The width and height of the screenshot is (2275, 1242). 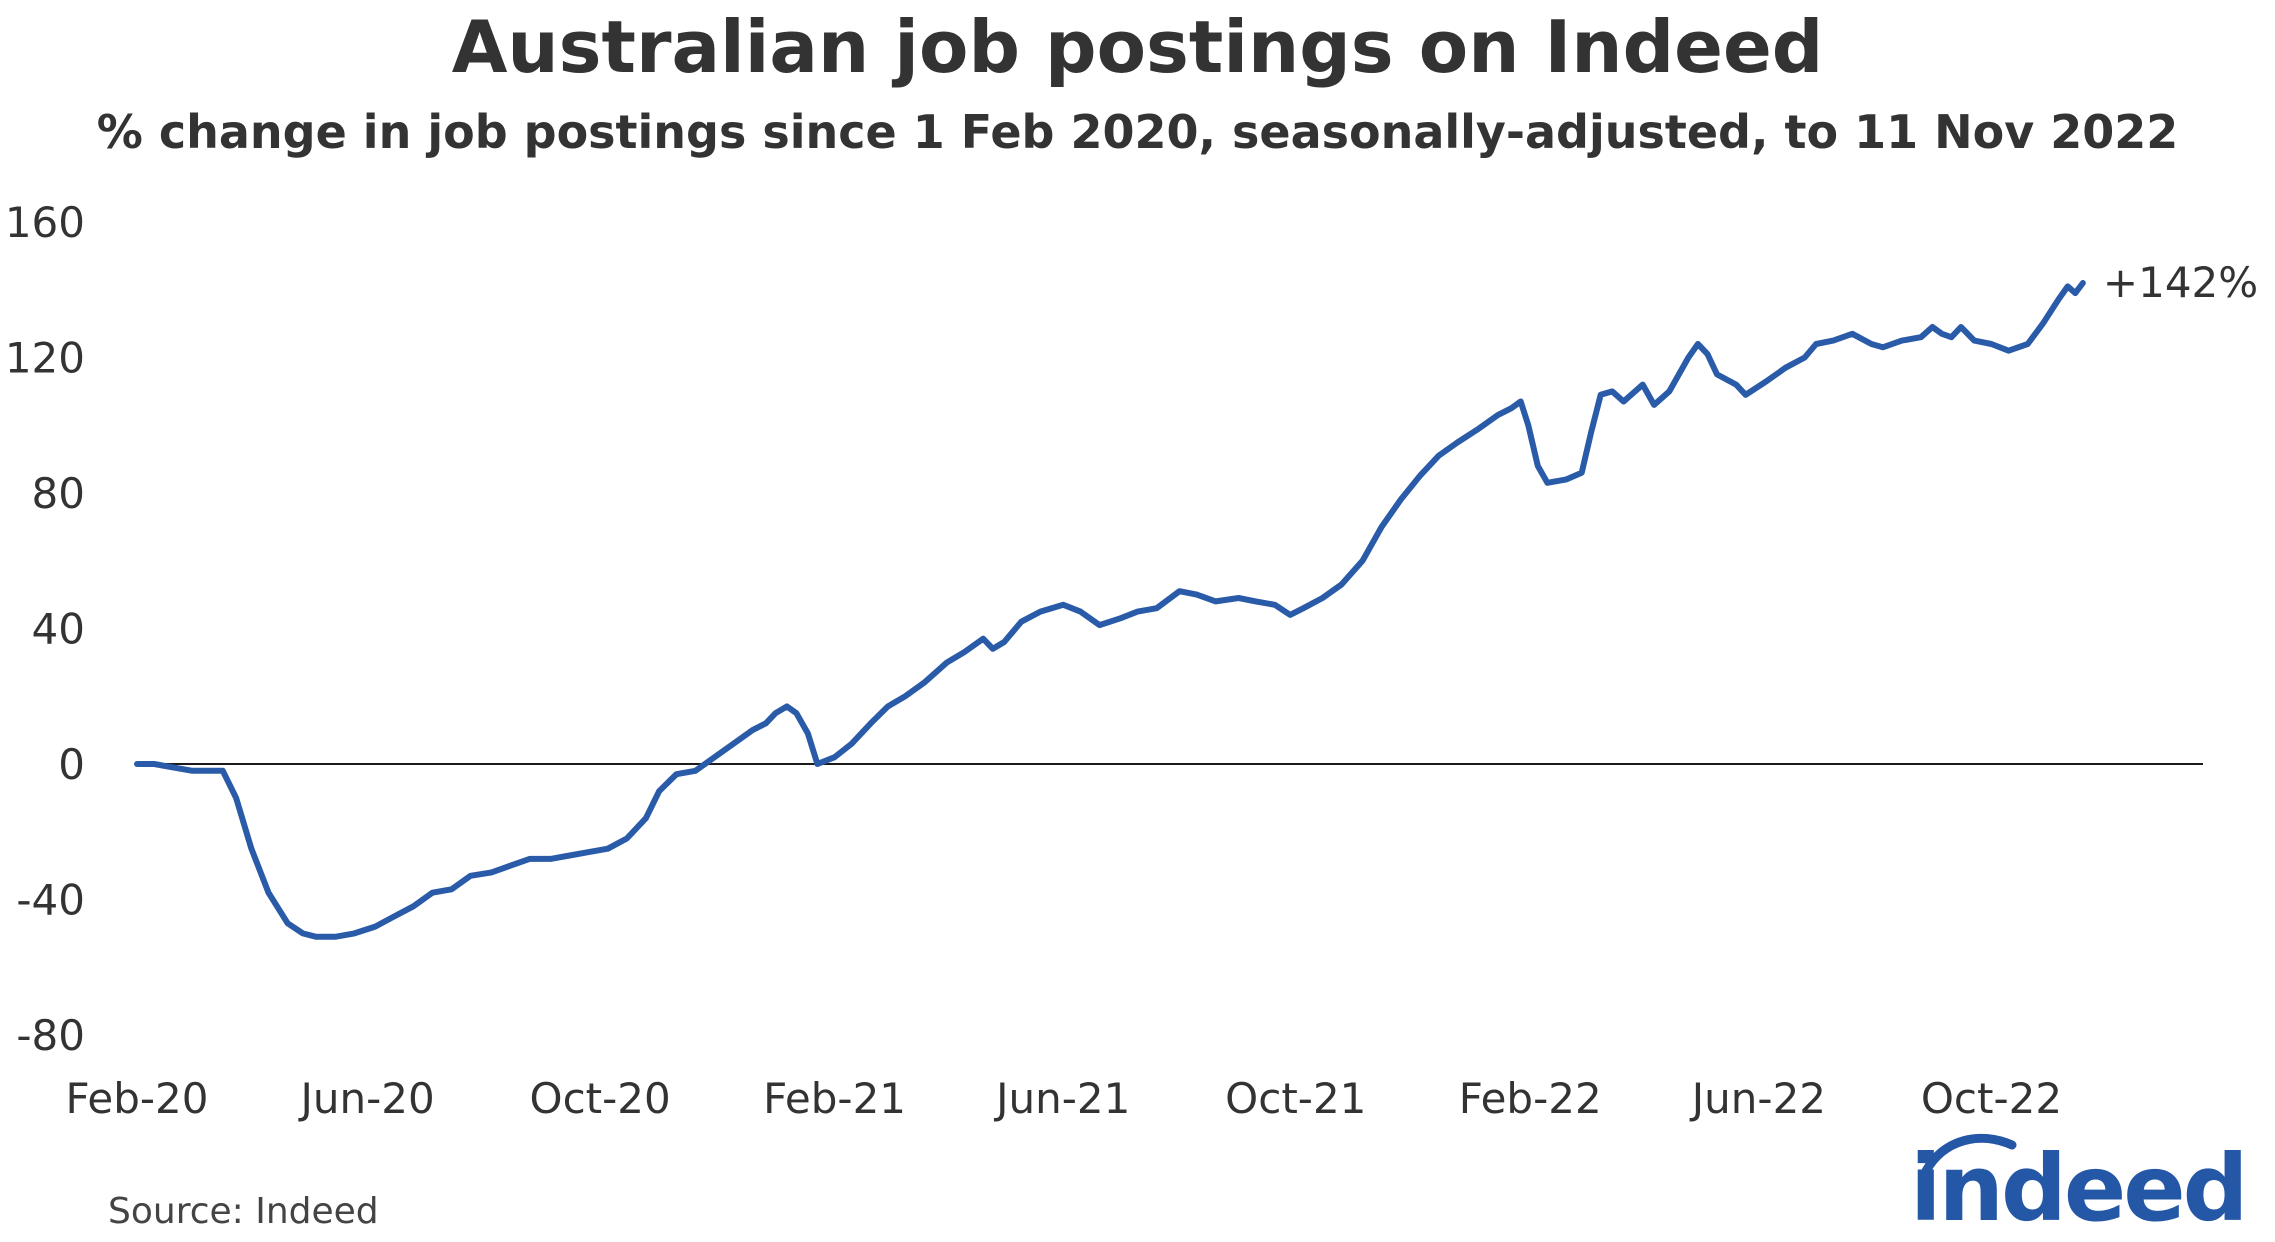 I want to click on x-tick-label: Jun-21, so click(x=1061, y=1098).